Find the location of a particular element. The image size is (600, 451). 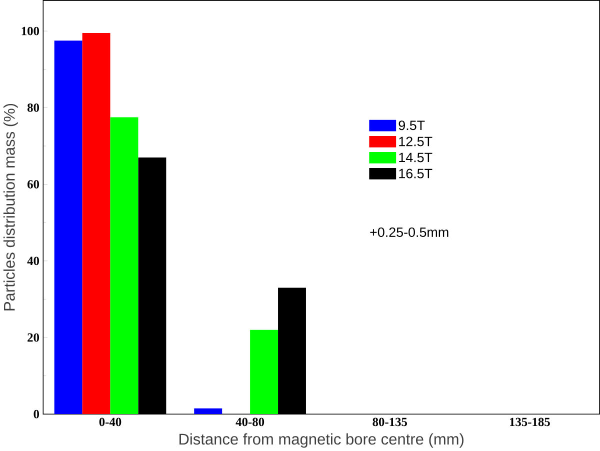

y-tick-label: 60 is located at coordinates (34, 184).